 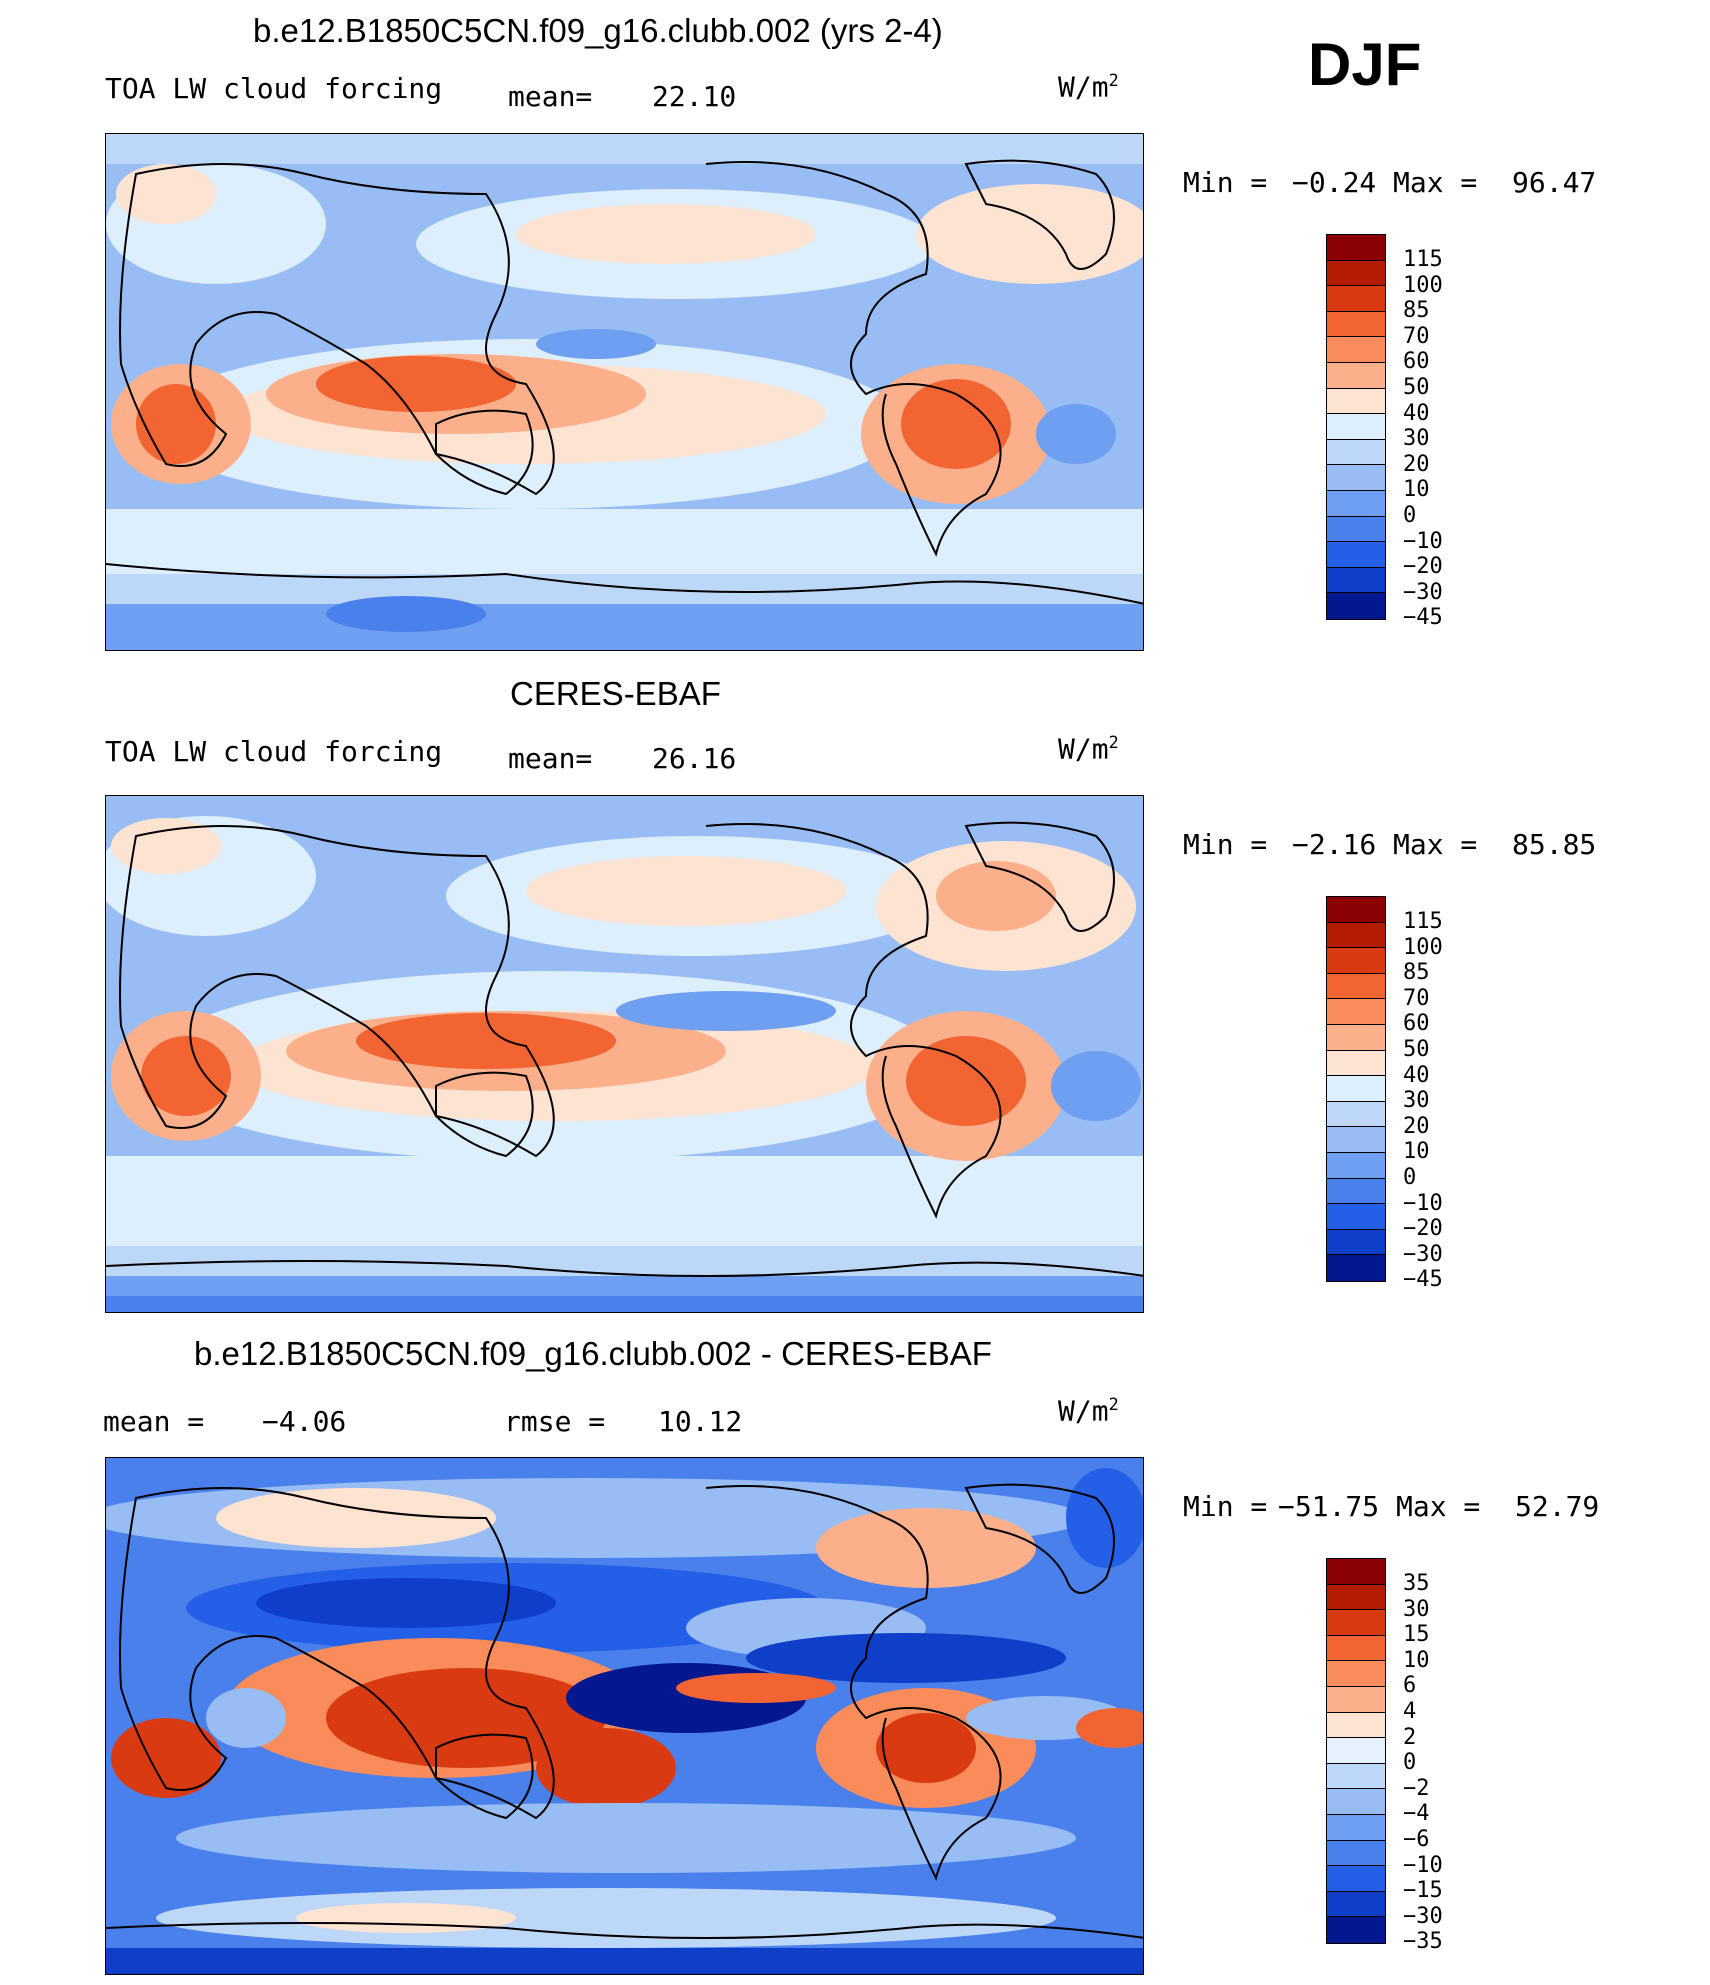 I want to click on panel3-colorbar-labels: 35 30 15 10 6 4 2 0 −2 −4 −6 −10 −15 −30 −35, so click(x=1423, y=1763).